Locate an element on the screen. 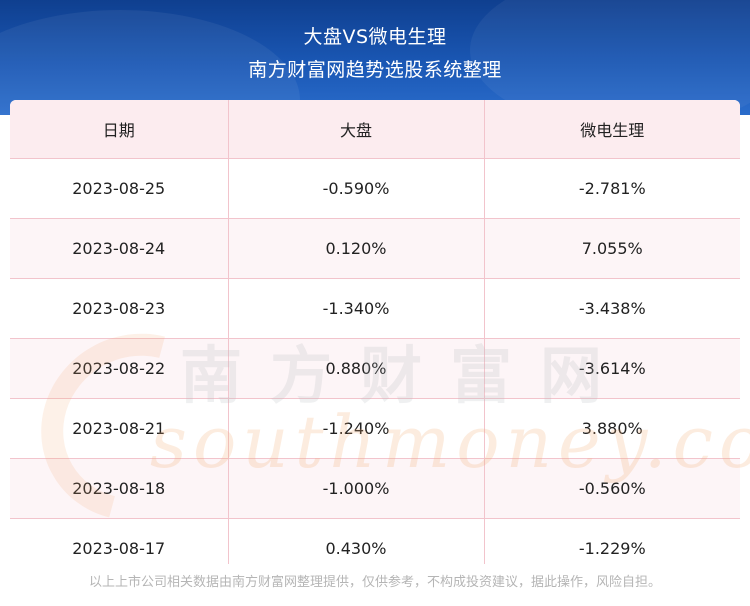 This screenshot has width=750, height=606. table-row: 2023-08-25 -0.590% -2.781% is located at coordinates (375, 188).